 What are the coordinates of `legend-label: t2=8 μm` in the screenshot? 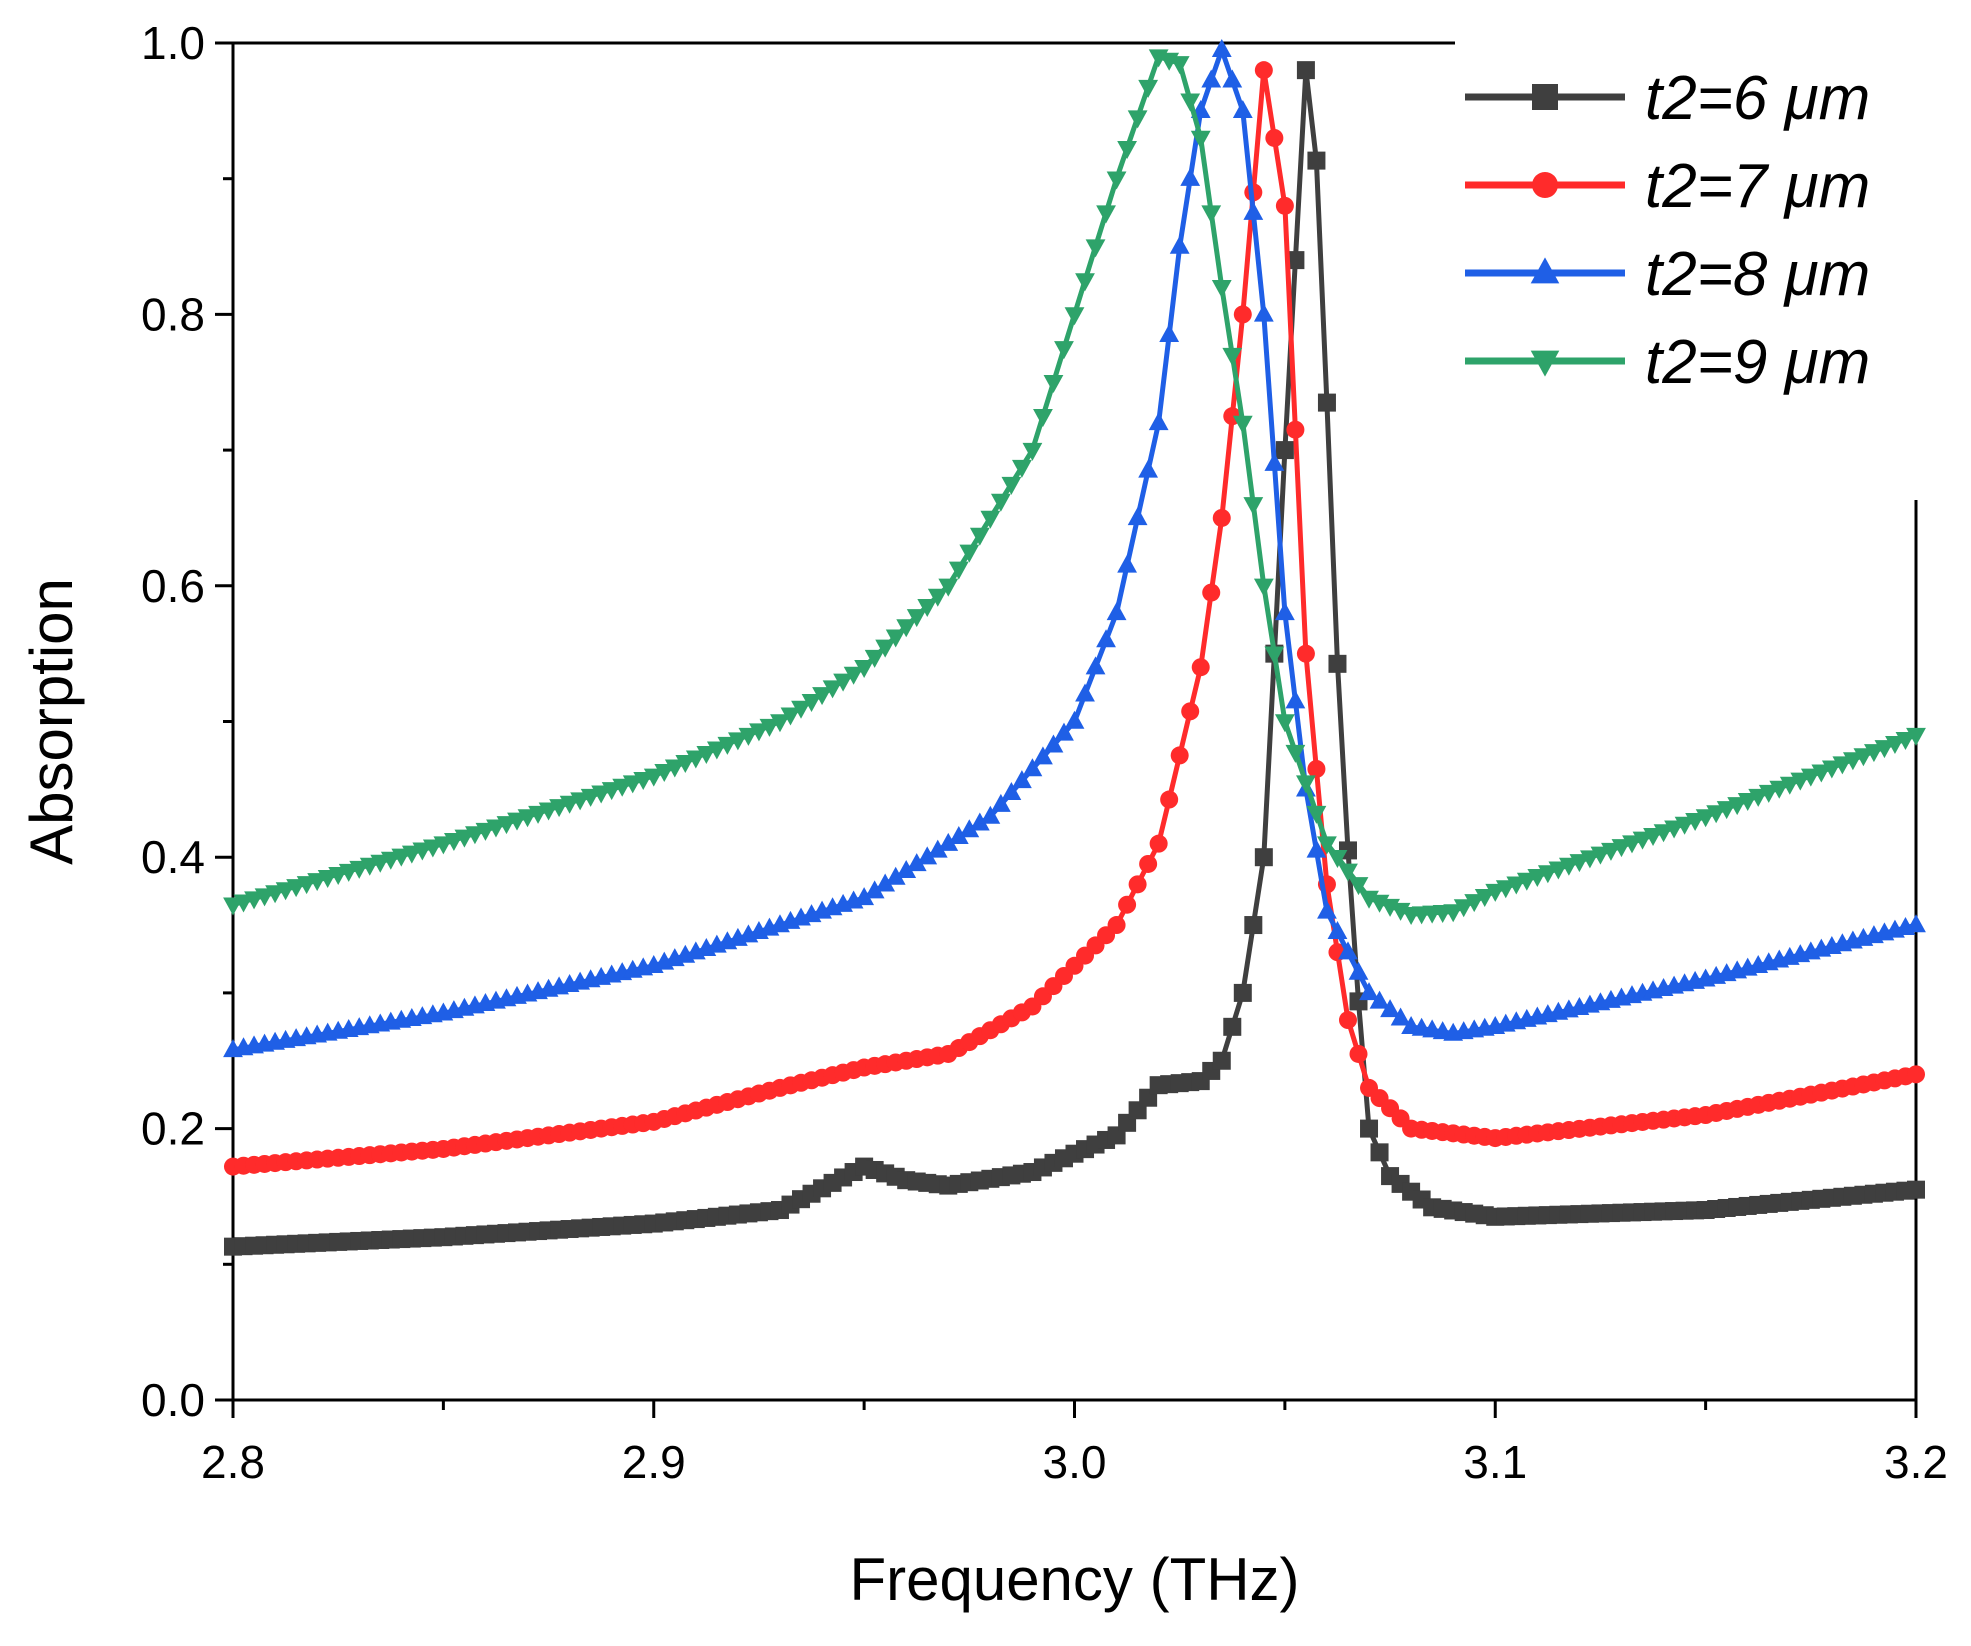 It's located at (1757, 274).